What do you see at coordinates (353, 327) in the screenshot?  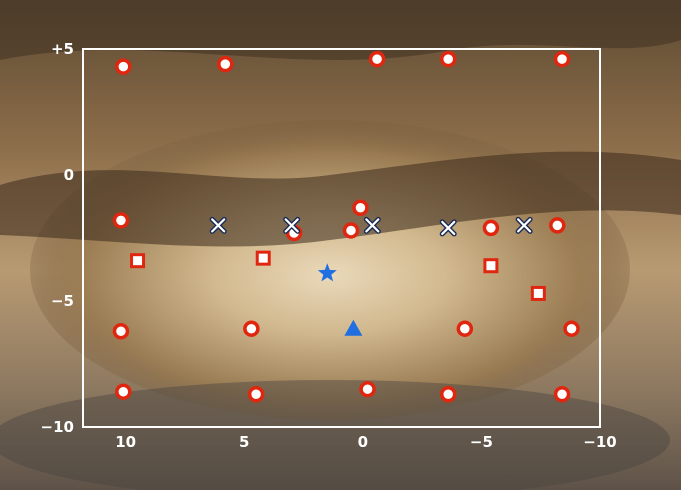 I see `triangle-marker` at bounding box center [353, 327].